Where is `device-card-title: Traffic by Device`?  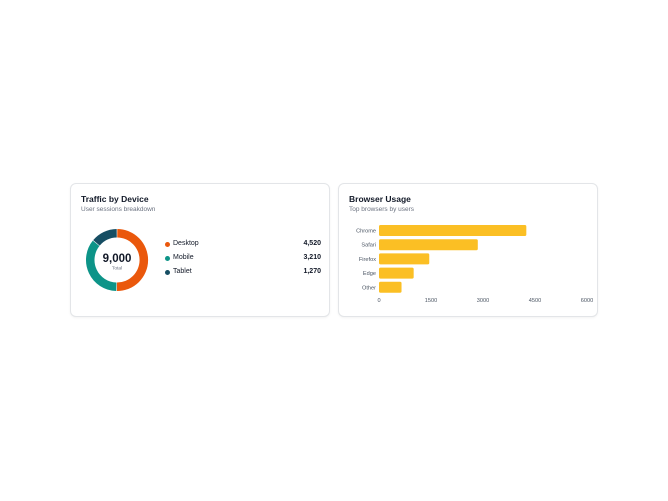 device-card-title: Traffic by Device is located at coordinates (115, 199).